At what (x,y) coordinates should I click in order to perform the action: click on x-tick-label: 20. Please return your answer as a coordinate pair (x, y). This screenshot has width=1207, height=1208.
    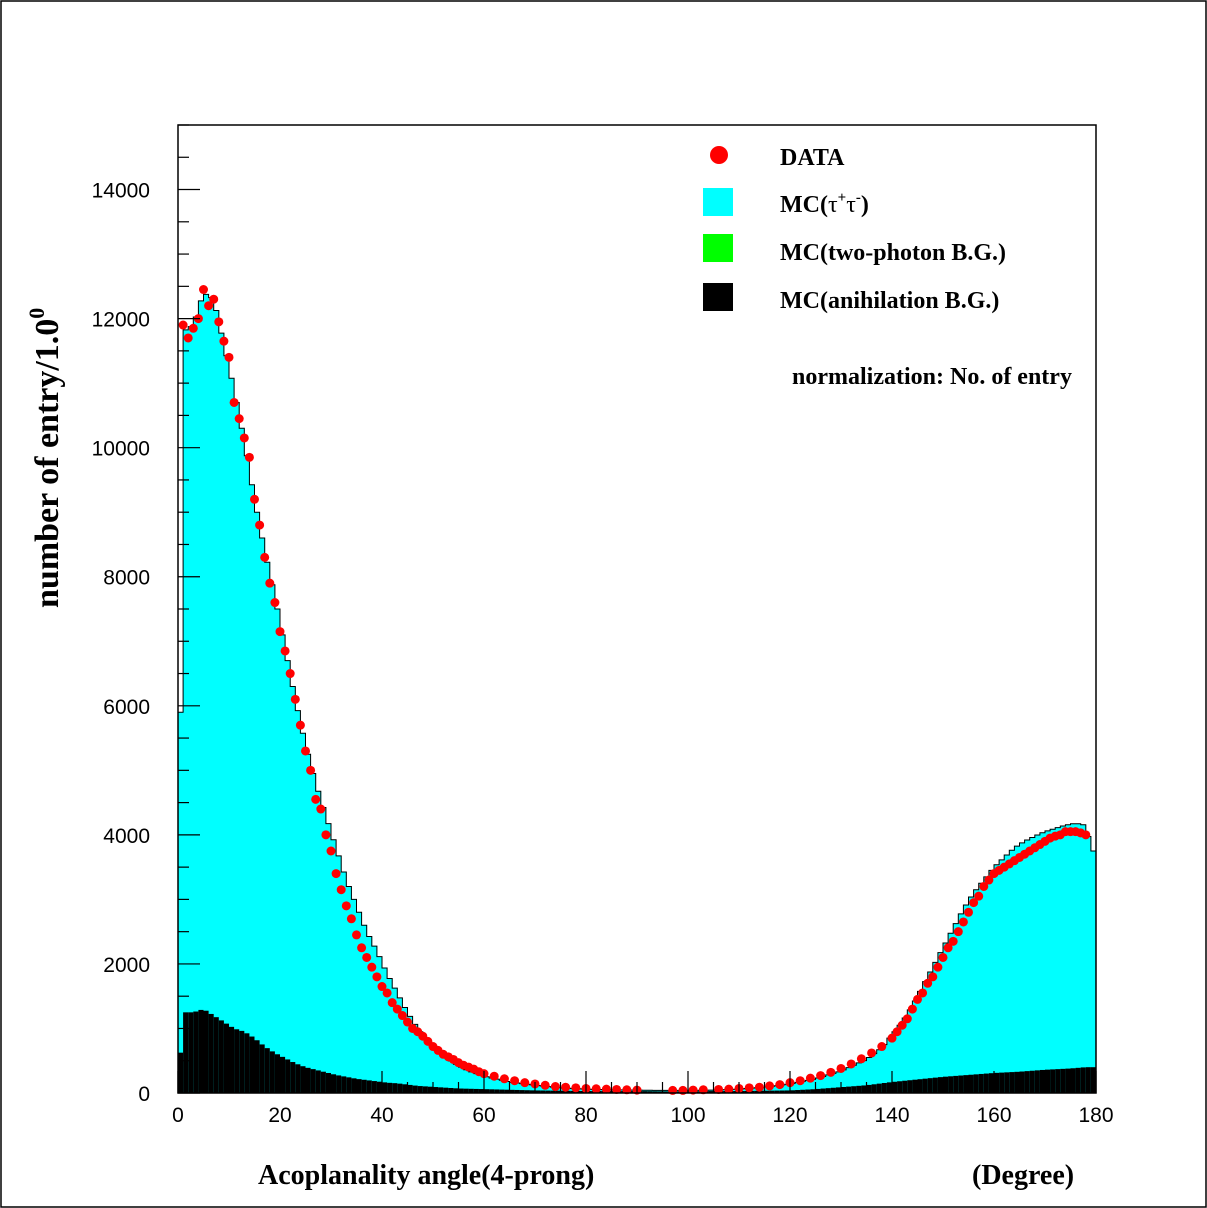
    Looking at the image, I should click on (279, 1115).